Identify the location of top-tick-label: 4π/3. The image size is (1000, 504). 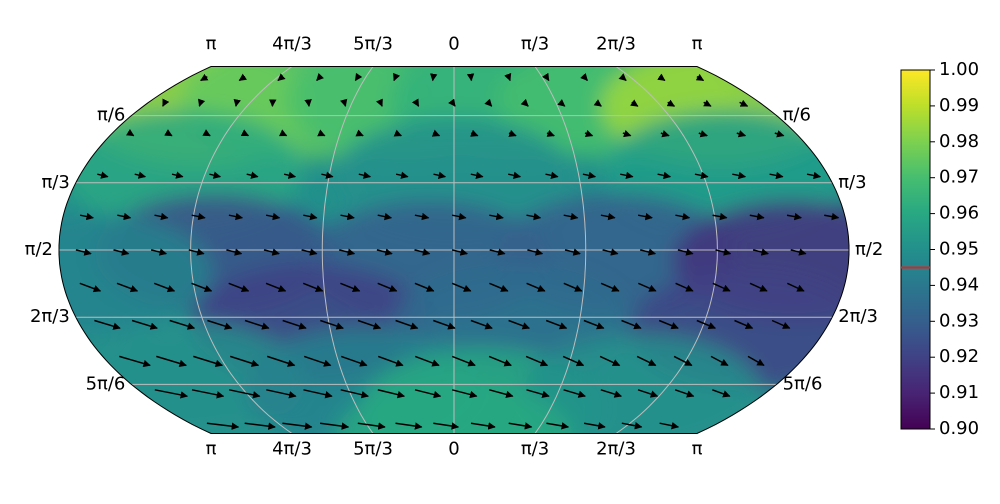
(292, 44).